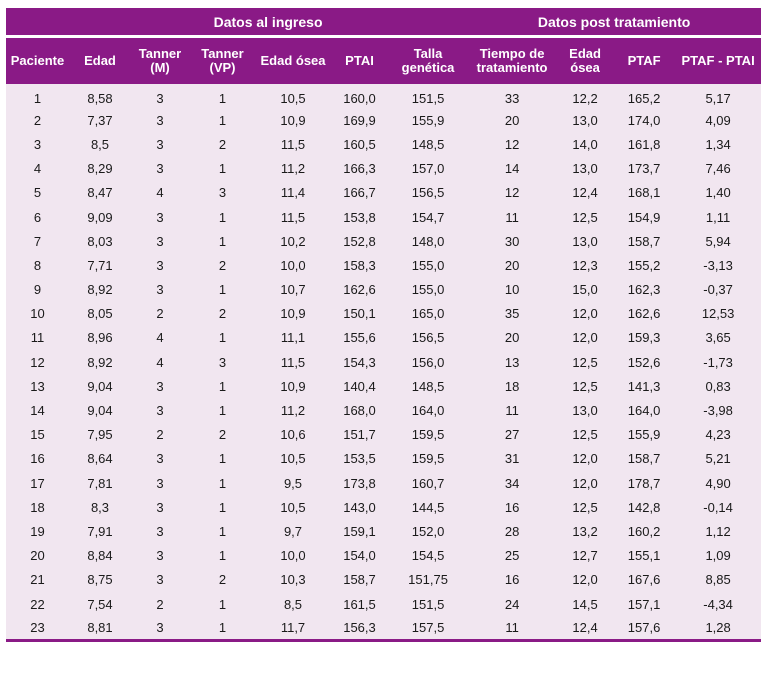 Image resolution: width=770 pixels, height=689 pixels. I want to click on cell-talla-genetica: 148,5, so click(428, 386).